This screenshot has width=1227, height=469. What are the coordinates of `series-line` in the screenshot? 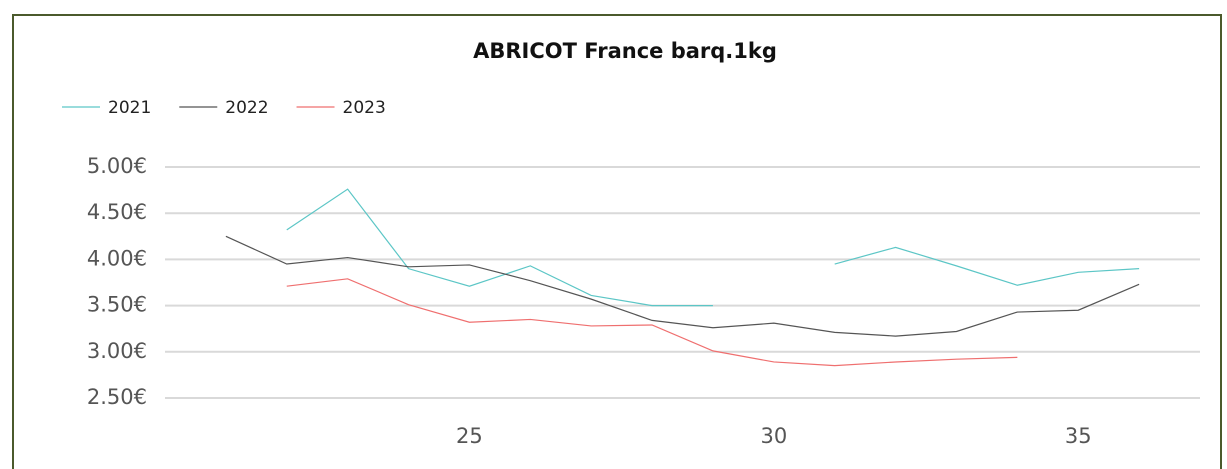 It's located at (652, 322).